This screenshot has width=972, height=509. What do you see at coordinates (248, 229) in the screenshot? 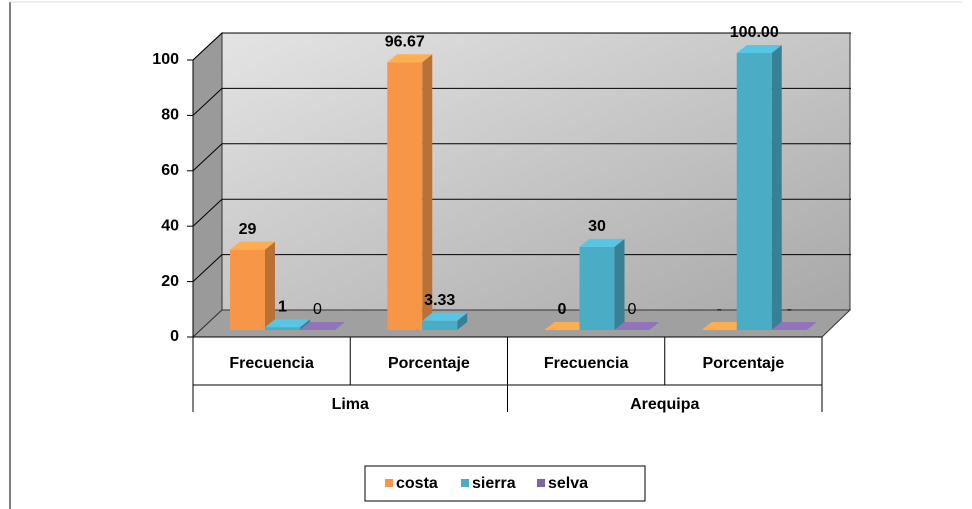
I see `data-label: 29` at bounding box center [248, 229].